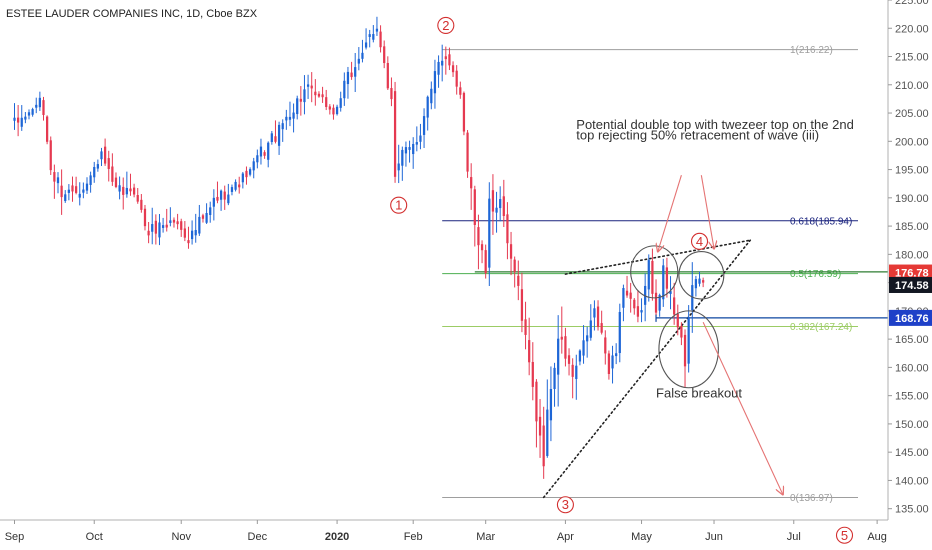  What do you see at coordinates (912, 319) in the screenshot?
I see `price-tag-label: 168.76` at bounding box center [912, 319].